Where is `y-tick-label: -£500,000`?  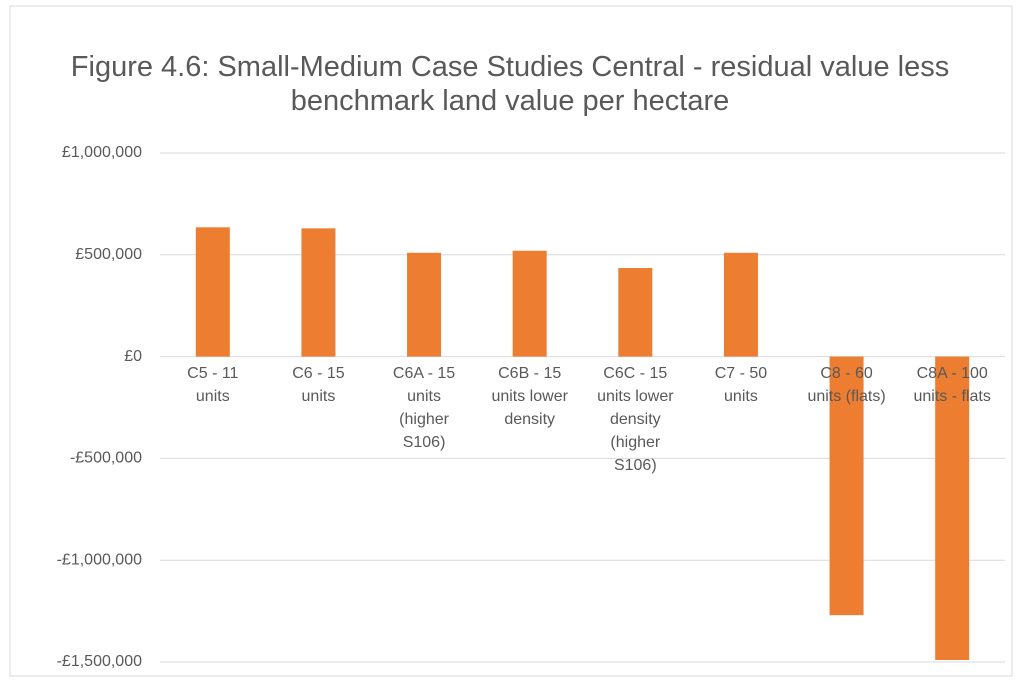
y-tick-label: -£500,000 is located at coordinates (106, 458).